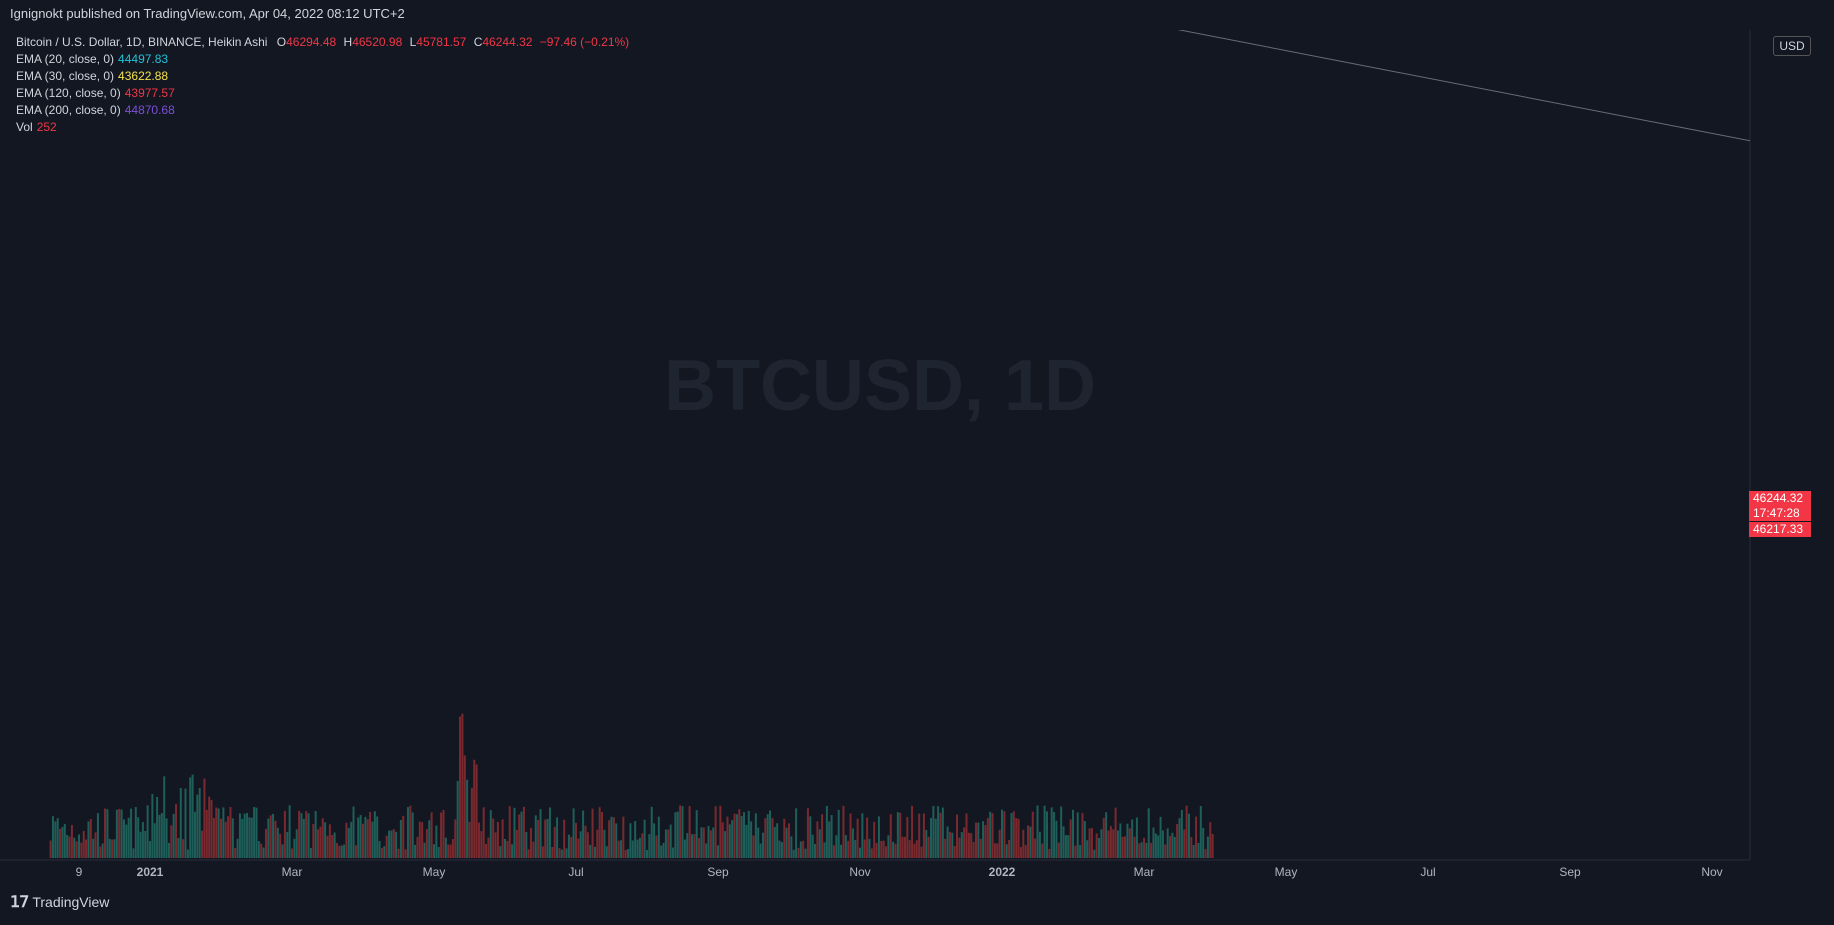 This screenshot has width=1834, height=925. What do you see at coordinates (575, 872) in the screenshot?
I see `time-tick: Jul` at bounding box center [575, 872].